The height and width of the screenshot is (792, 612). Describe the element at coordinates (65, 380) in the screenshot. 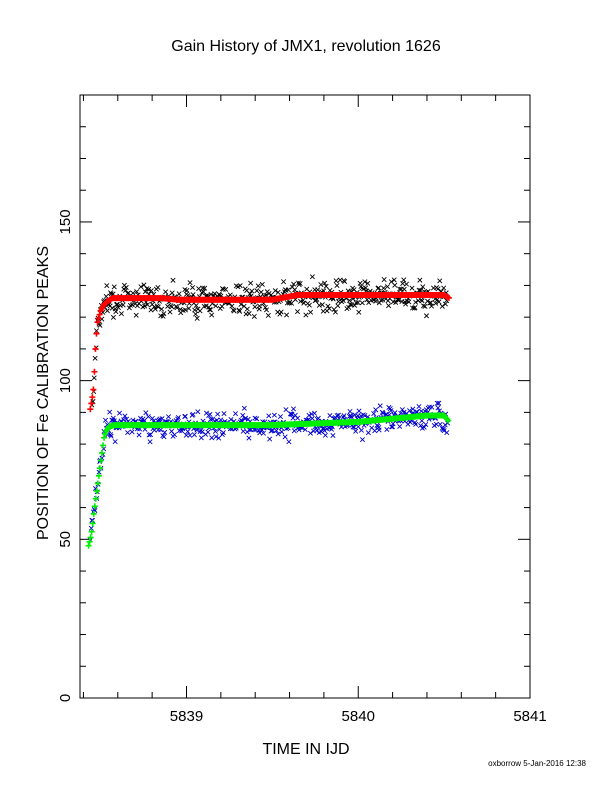

I see `y-tick-label: 100` at that location.